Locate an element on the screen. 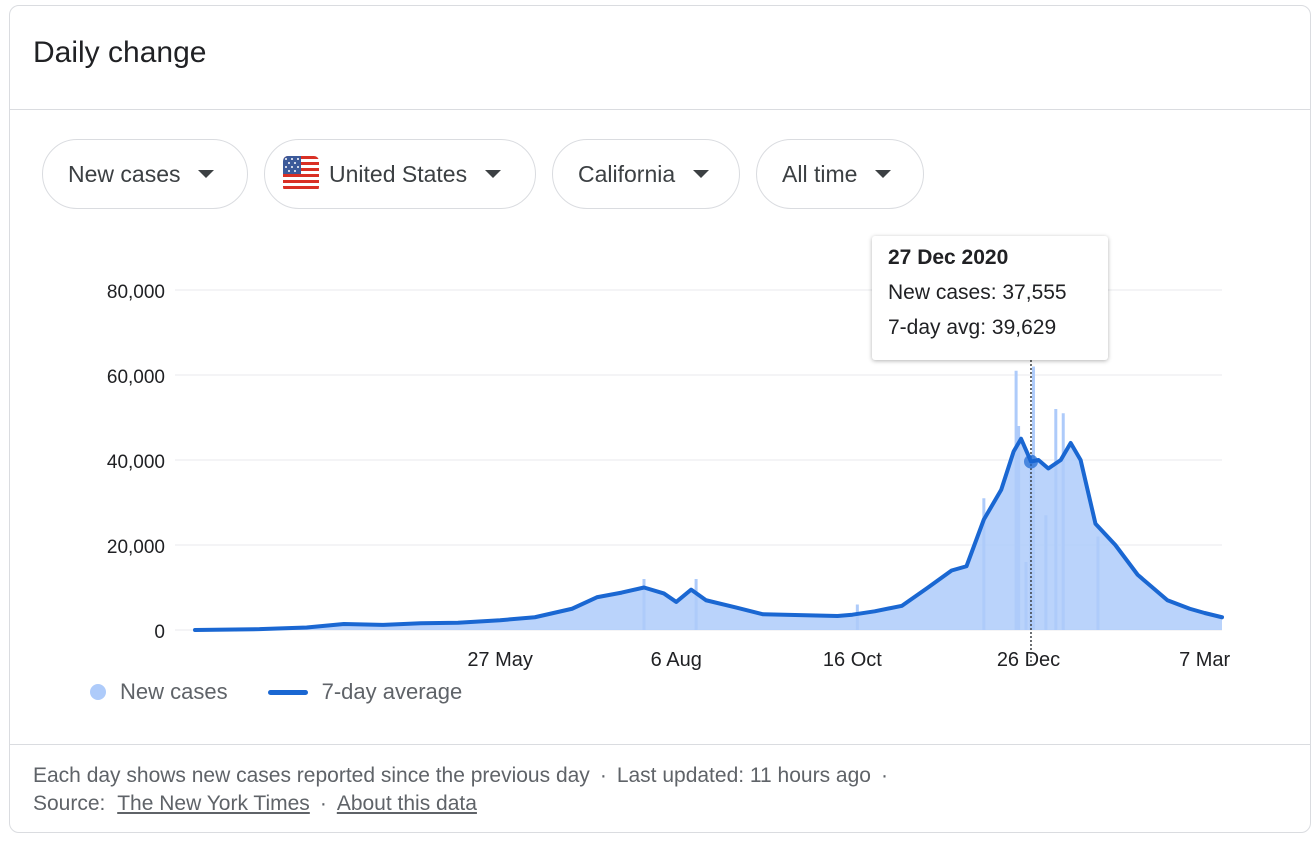  x-tick-label: 7 Mar is located at coordinates (1204, 660).